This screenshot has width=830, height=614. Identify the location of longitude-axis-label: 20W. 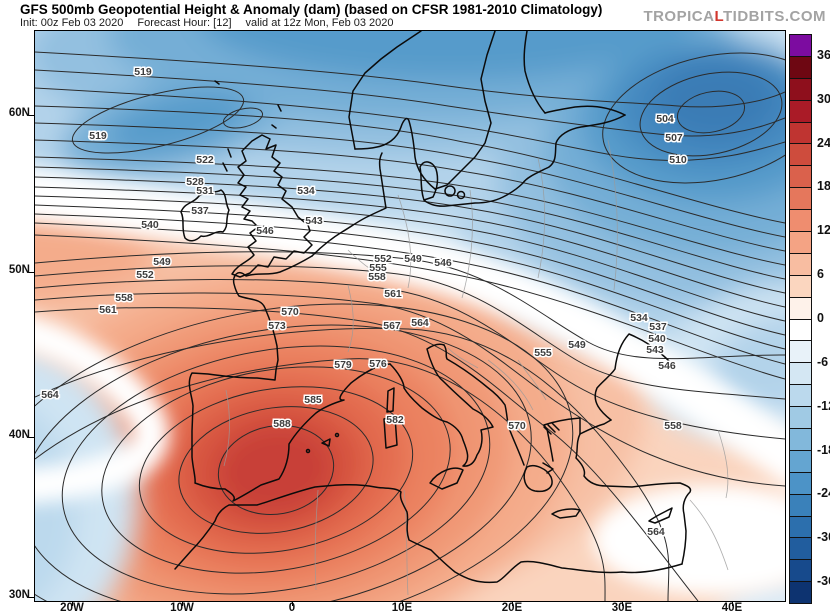
(72, 608).